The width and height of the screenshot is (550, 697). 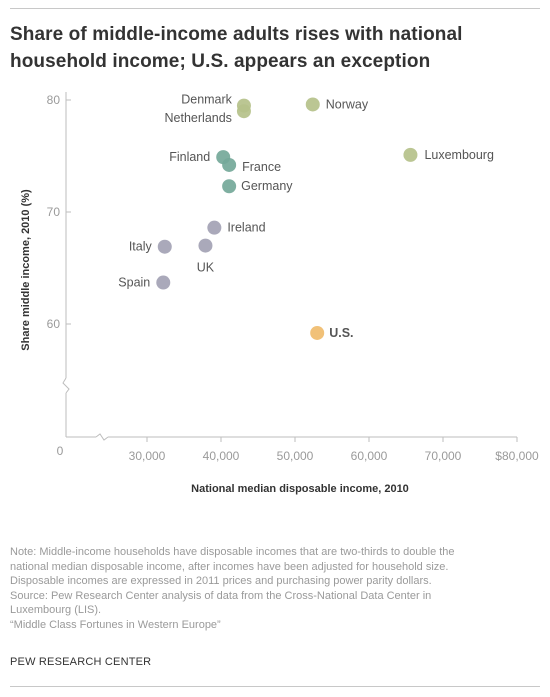 What do you see at coordinates (205, 245) in the screenshot?
I see `point-uk` at bounding box center [205, 245].